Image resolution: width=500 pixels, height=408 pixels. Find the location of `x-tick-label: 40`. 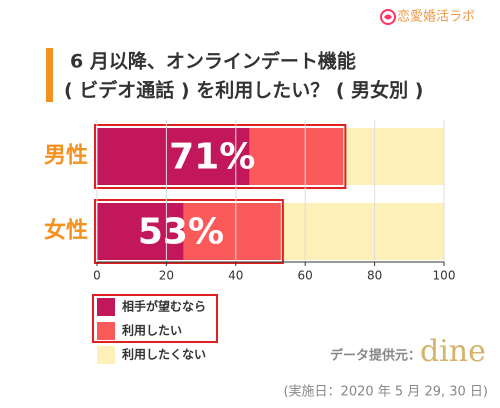

x-tick-label: 40 is located at coordinates (235, 276).